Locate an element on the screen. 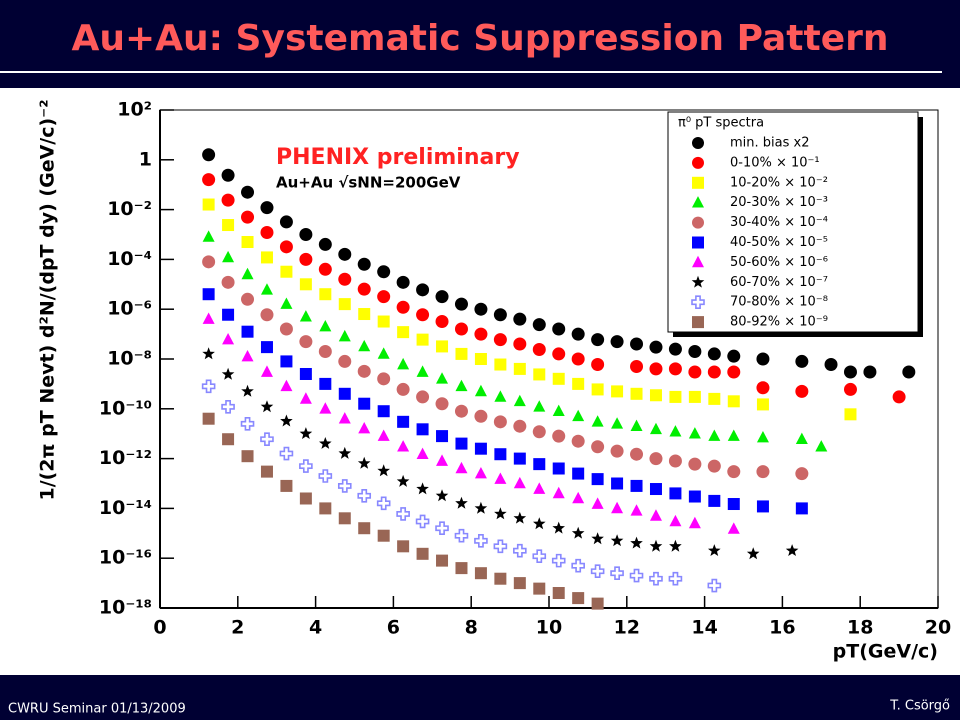  y-tick-label: 10⁻¹⁰ is located at coordinates (125, 408).